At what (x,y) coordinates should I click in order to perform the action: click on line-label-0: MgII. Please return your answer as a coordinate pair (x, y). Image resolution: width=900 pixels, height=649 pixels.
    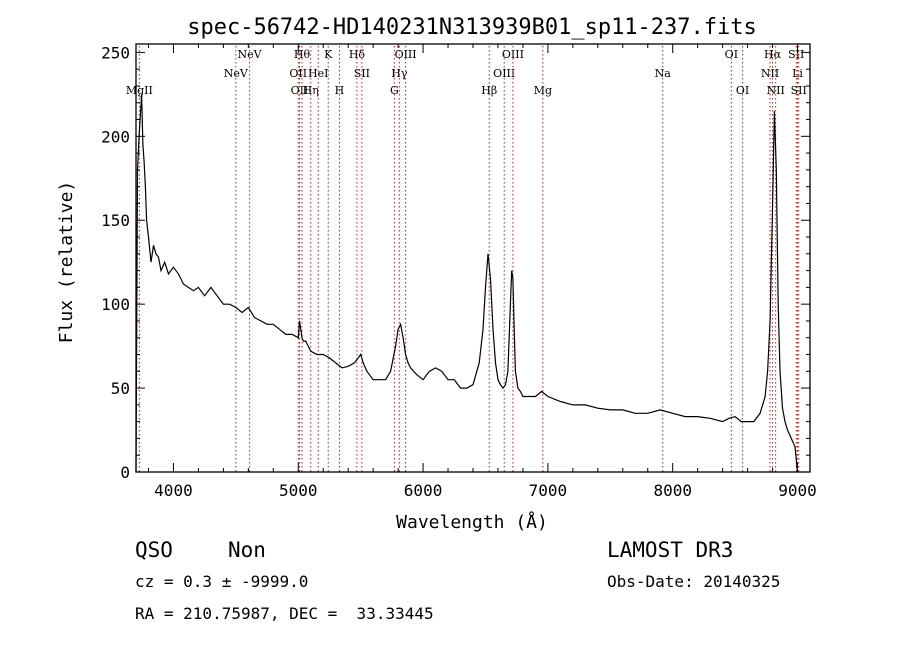
    Looking at the image, I should click on (139, 90).